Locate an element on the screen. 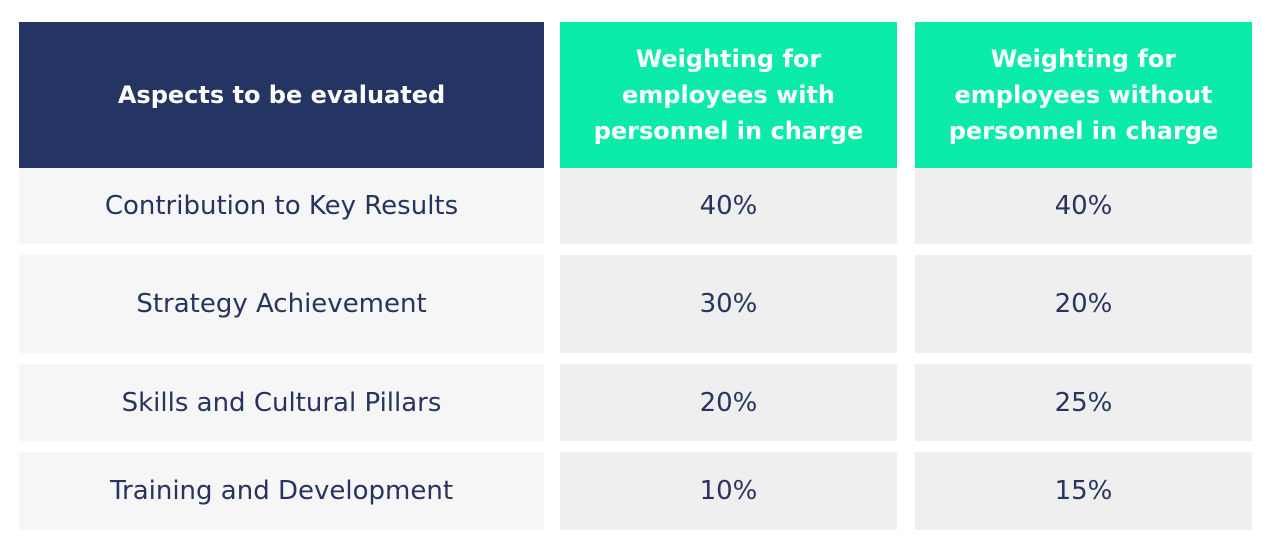  table-cell-text: Training and Development is located at coordinates (281, 491).